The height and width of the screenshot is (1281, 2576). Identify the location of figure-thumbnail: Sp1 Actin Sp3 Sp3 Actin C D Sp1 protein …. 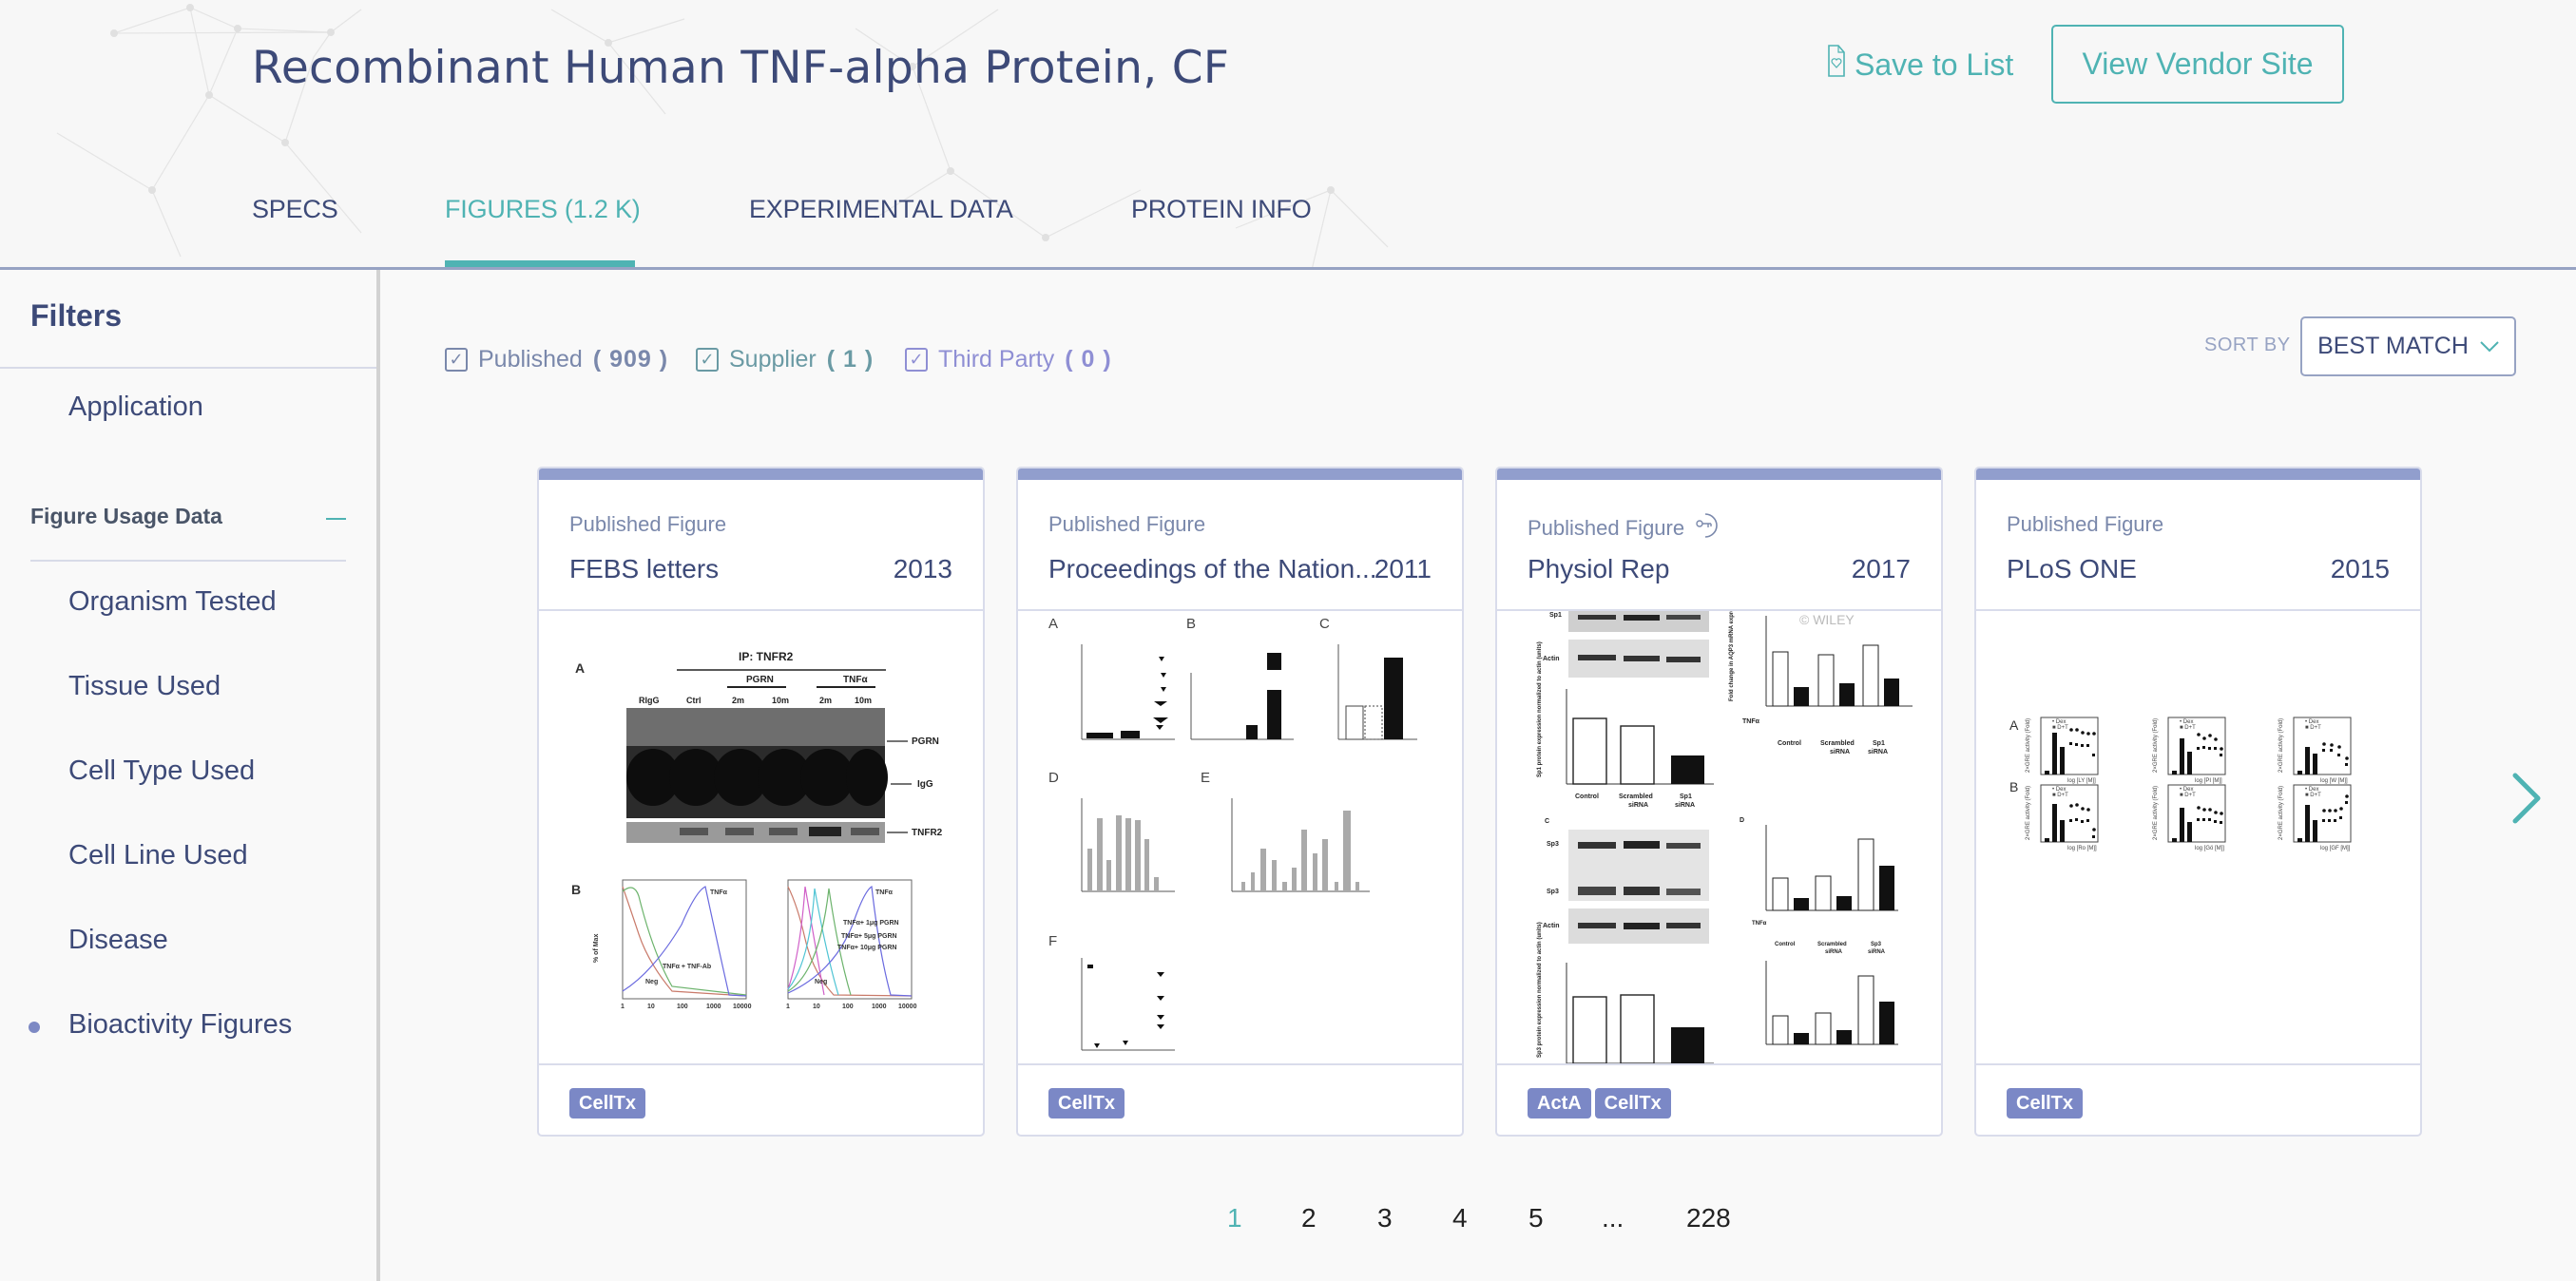
(1719, 838).